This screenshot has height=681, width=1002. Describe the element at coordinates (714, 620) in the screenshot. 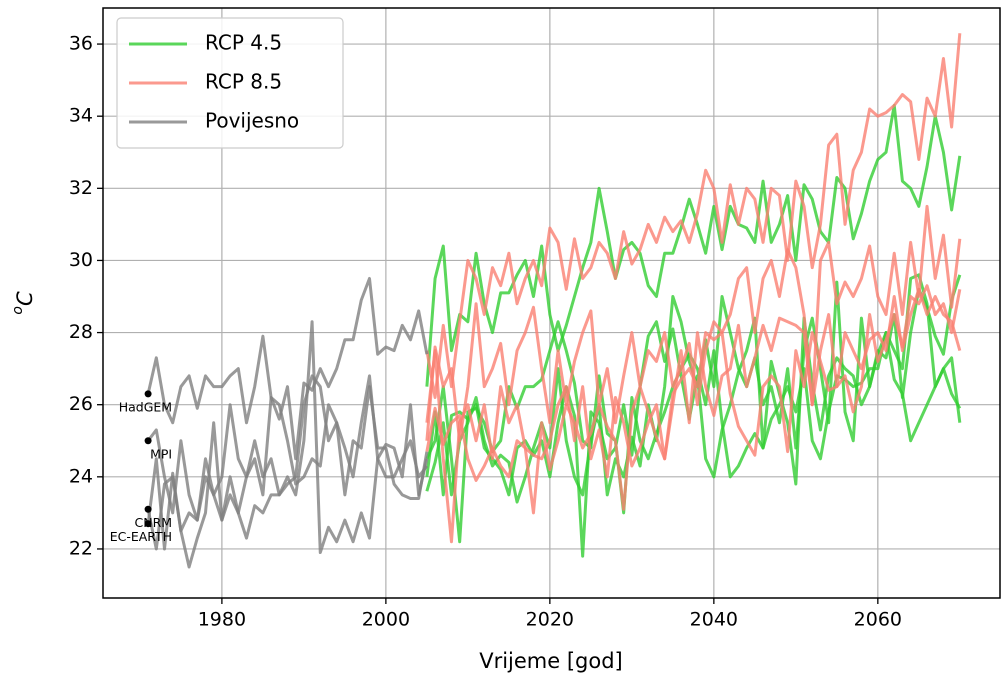

I see `x-tick-label: 2040` at that location.